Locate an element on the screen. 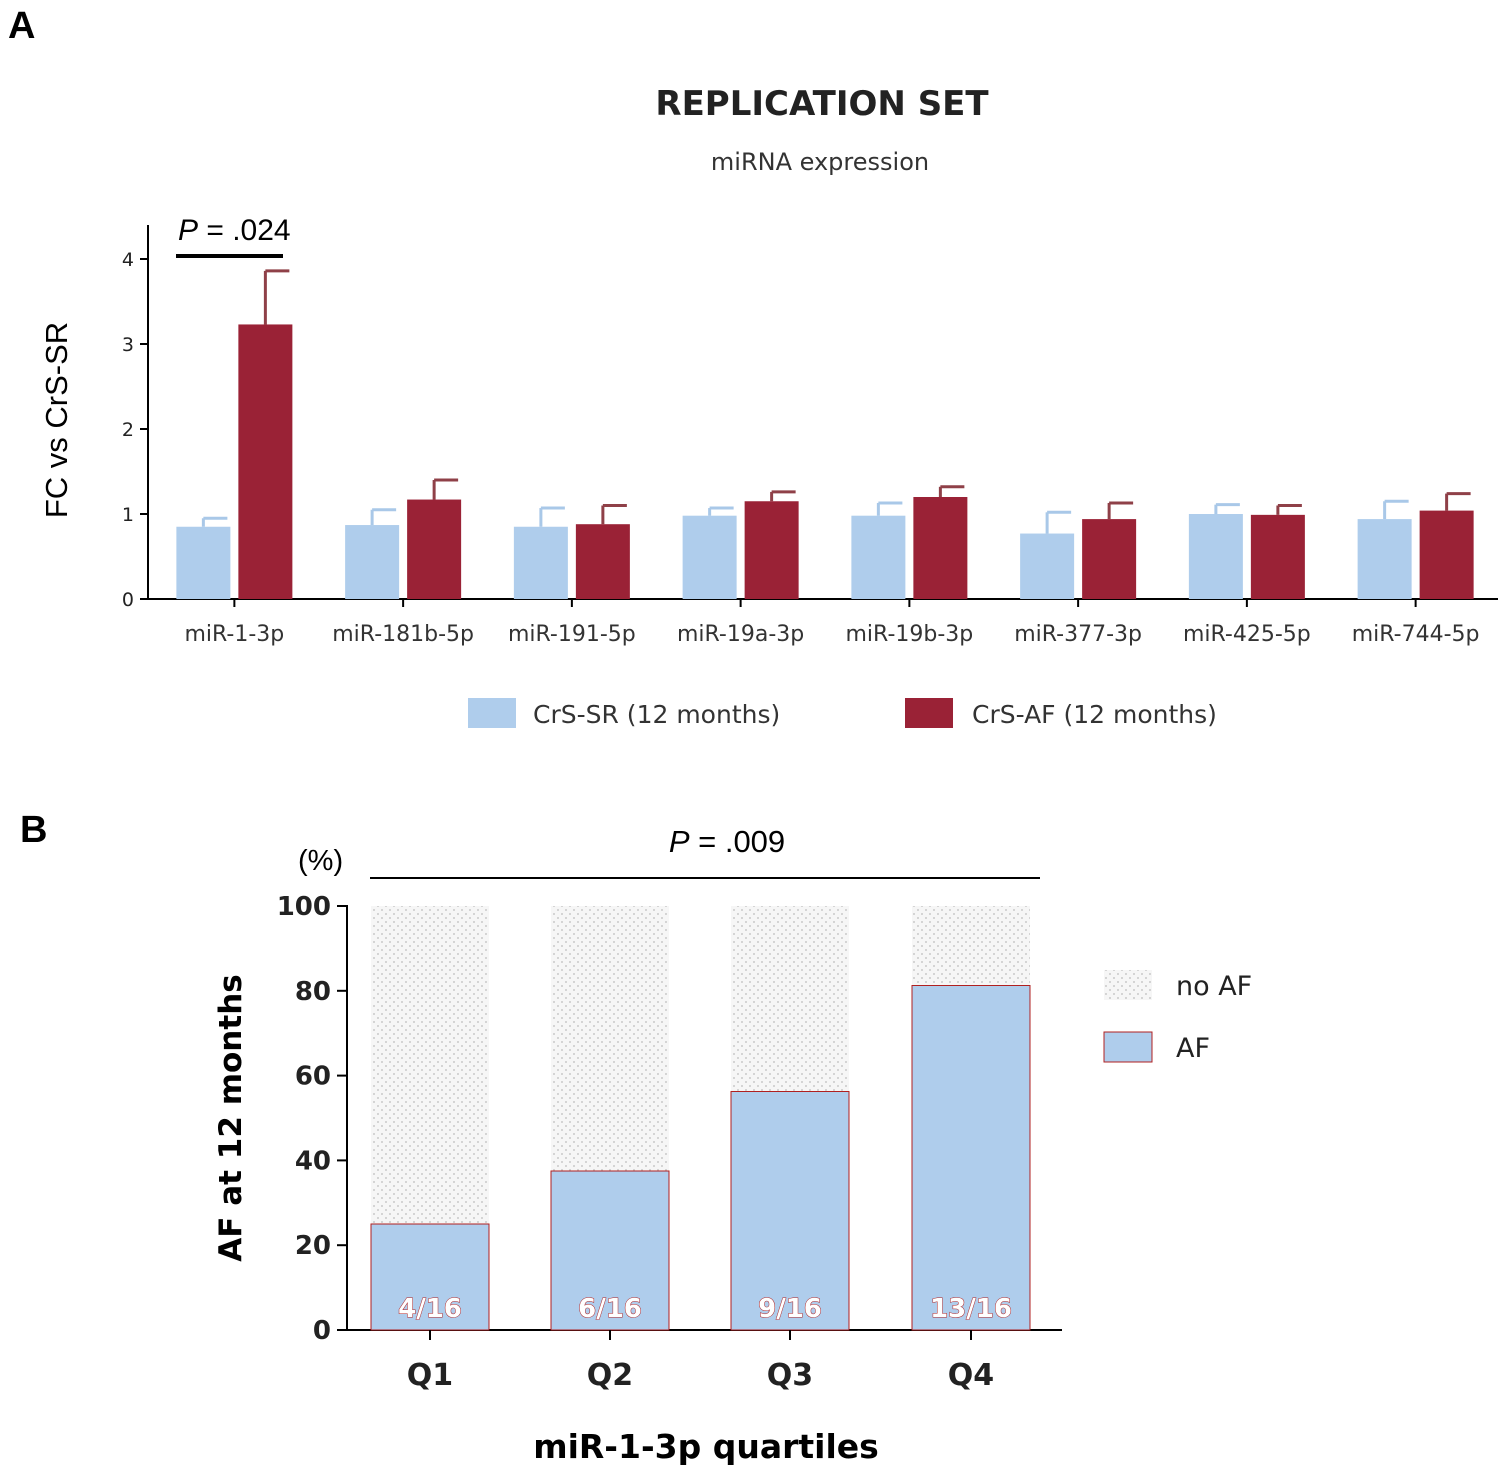 This screenshot has width=1508, height=1477. chart-a-ytick-label: 3 is located at coordinates (128, 345).